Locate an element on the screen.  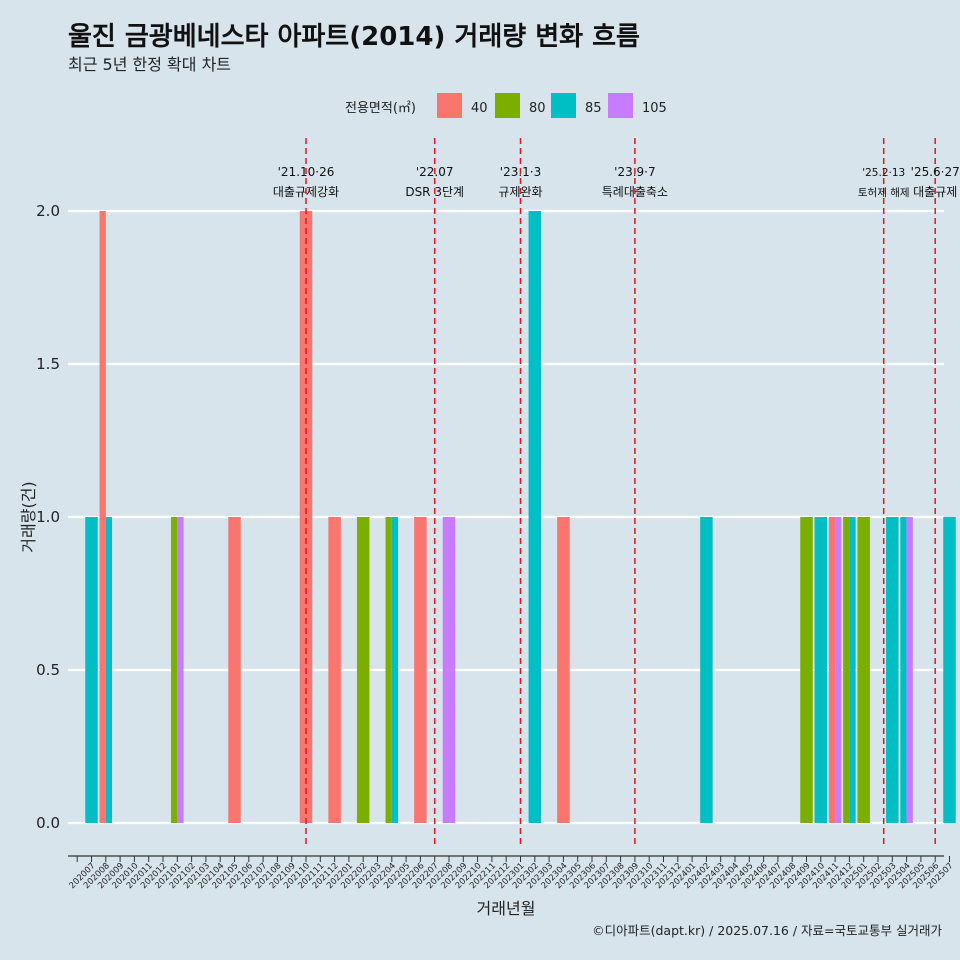
y-tick-label: 0.0 is located at coordinates (48, 823).